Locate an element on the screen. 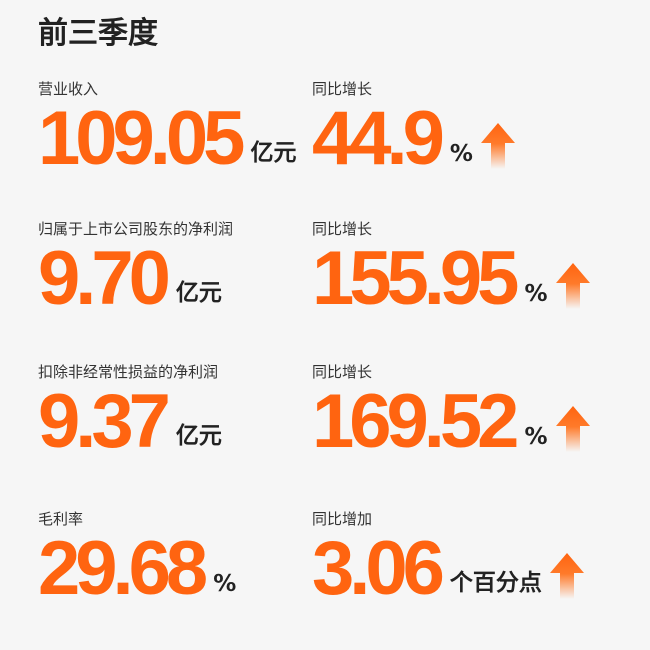  metric: 毛利率 29.68 % is located at coordinates (137, 557).